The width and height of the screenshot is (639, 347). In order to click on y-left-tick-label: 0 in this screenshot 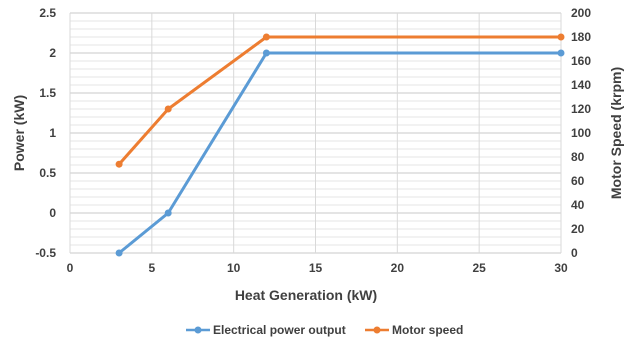, I will do `click(52, 213)`.